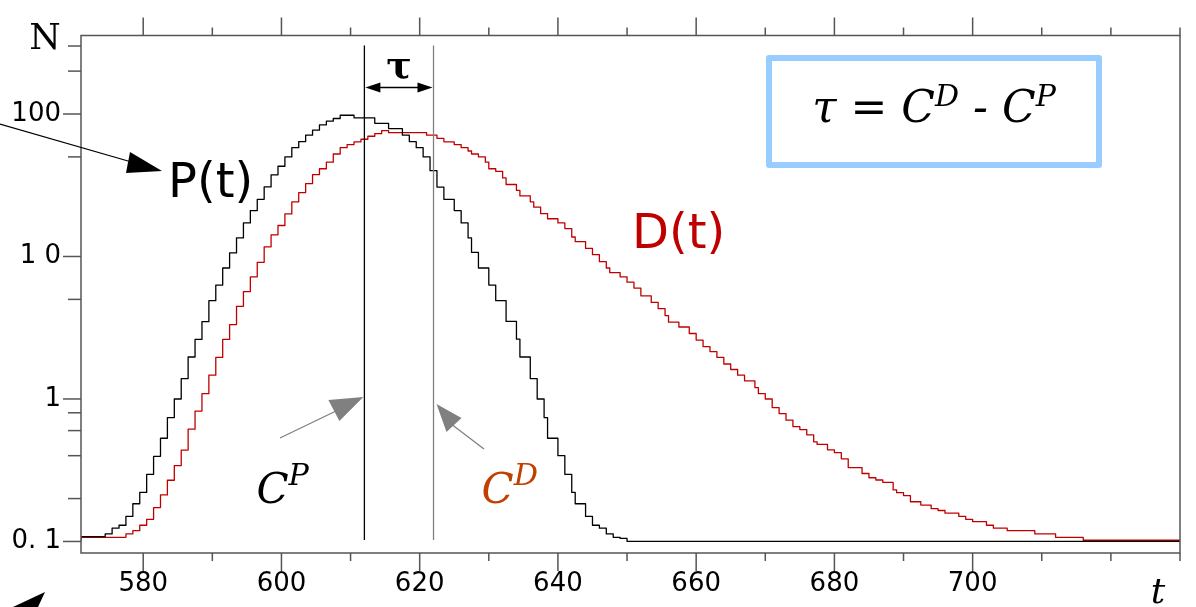  What do you see at coordinates (40, 254) in the screenshot?
I see `y-tick-label: 1 0` at bounding box center [40, 254].